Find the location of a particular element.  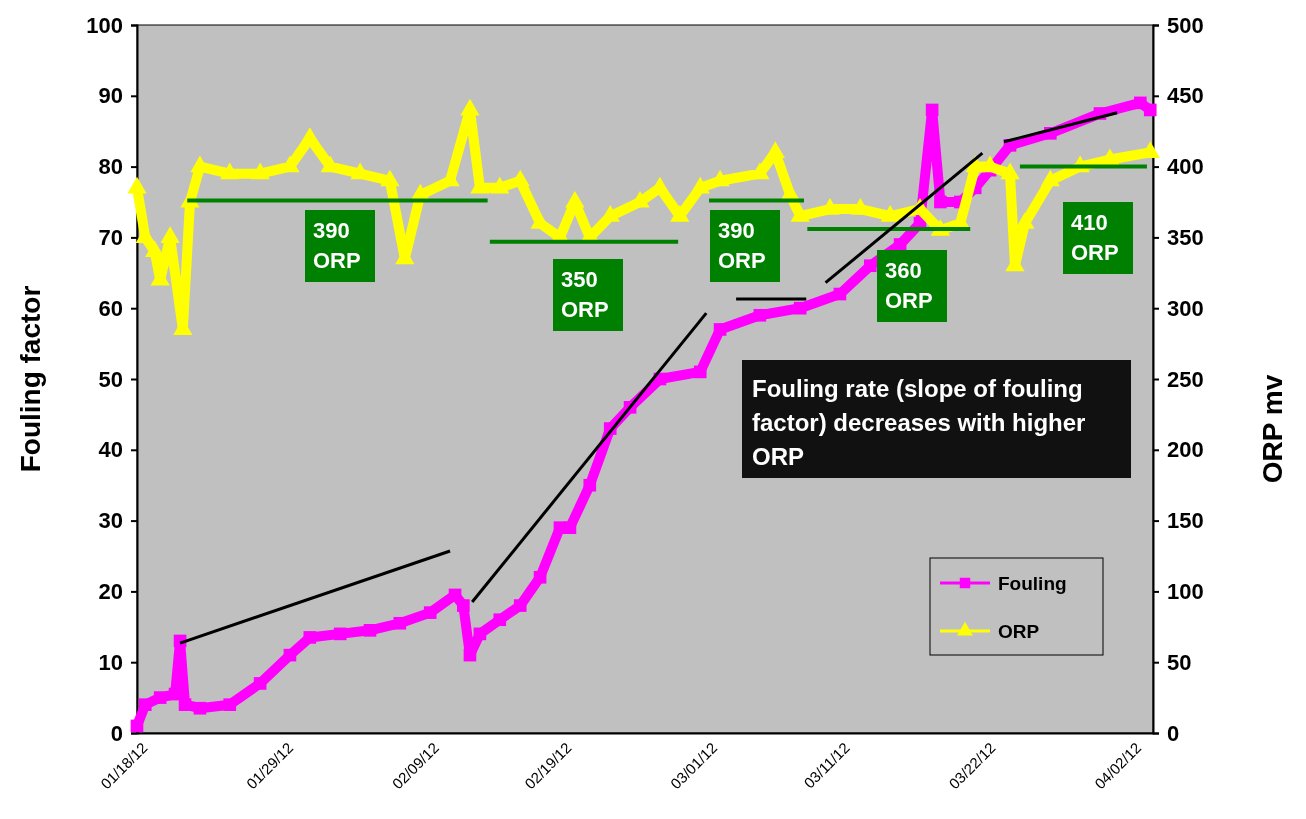

y-axis-title: Fouling factor is located at coordinates (30, 379).